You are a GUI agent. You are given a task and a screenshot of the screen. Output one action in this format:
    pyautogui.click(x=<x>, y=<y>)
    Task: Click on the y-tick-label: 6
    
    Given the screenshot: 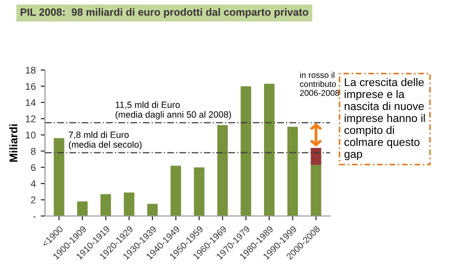 What is the action you would take?
    pyautogui.click(x=33, y=167)
    